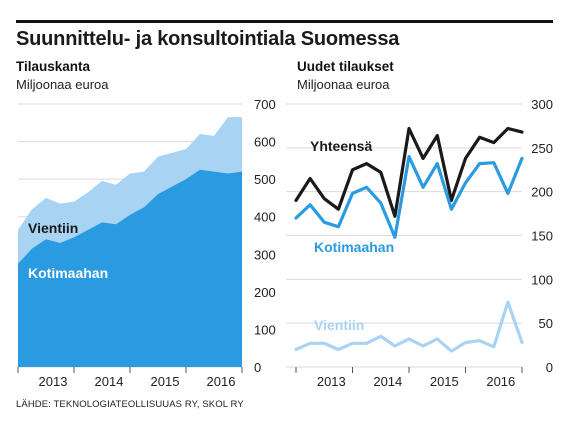  What do you see at coordinates (265, 179) in the screenshot?
I see `y-tick-label: 500` at bounding box center [265, 179].